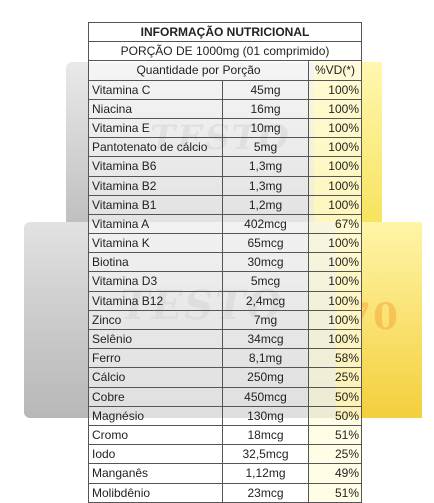 Image resolution: width=434 pixels, height=503 pixels. I want to click on table-title-row: INFORMAÇÃO NUTRICIONAL, so click(225, 33).